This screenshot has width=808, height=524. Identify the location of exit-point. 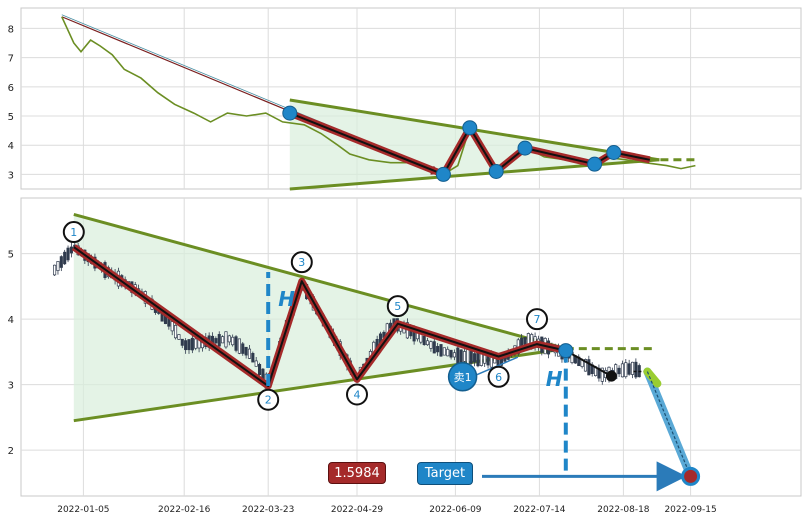
(611, 376).